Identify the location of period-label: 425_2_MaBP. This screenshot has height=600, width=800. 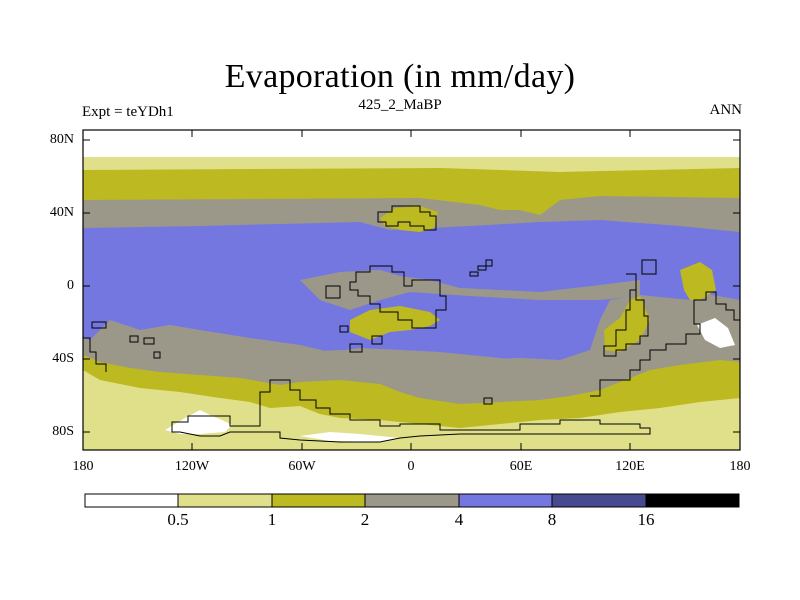
(400, 105).